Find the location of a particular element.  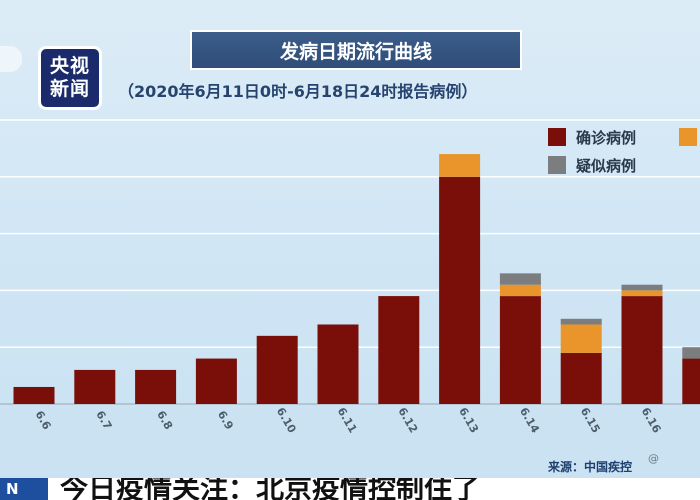

ticker-tag: N is located at coordinates (24, 489).